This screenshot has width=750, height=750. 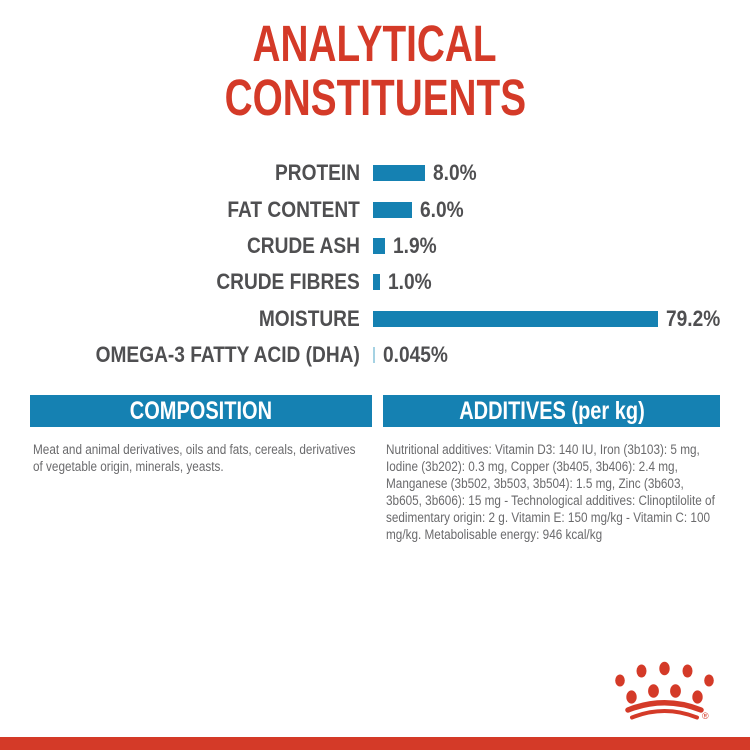 I want to click on additives-header-label: ADDITIVES (per kg), so click(x=551, y=410).